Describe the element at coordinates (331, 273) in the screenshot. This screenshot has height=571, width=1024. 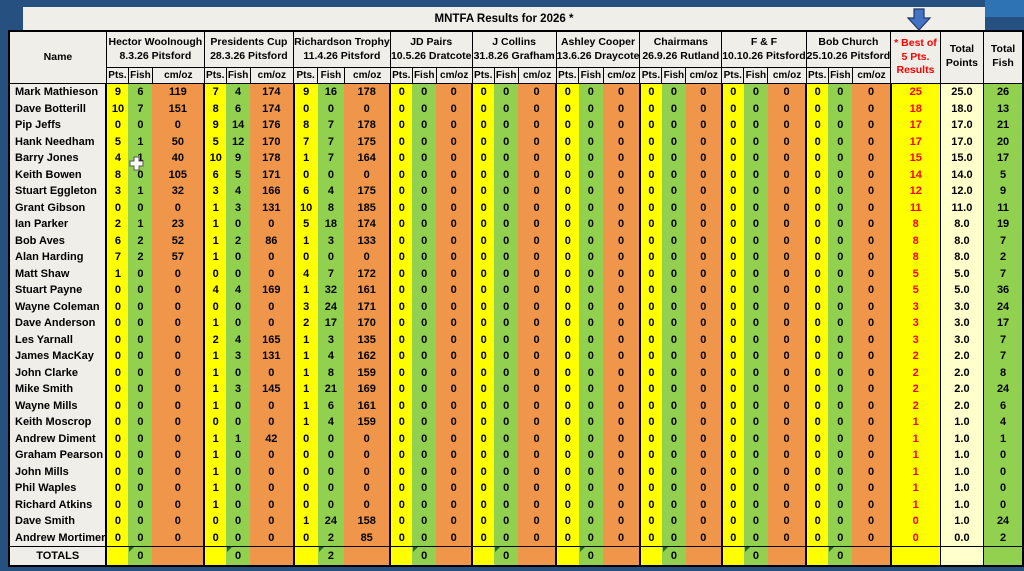
I see `fish-cell: 7` at that location.